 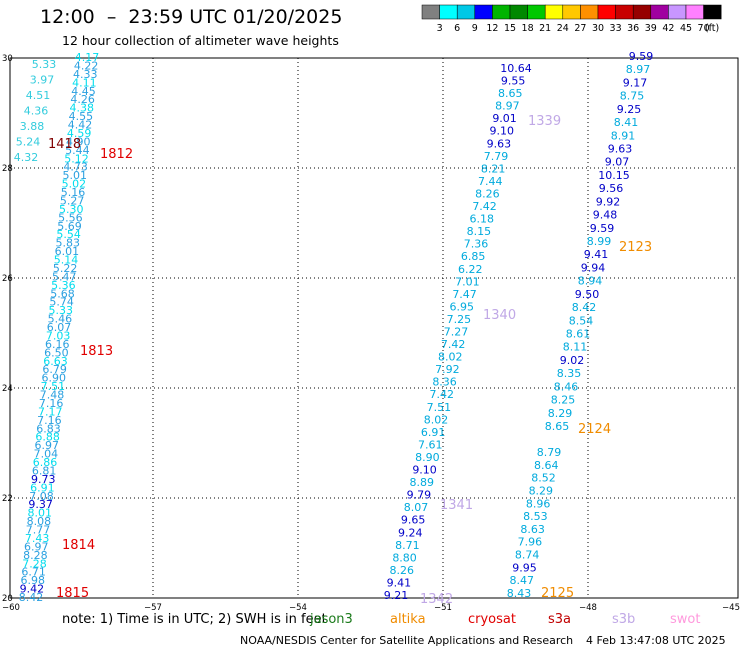 What do you see at coordinates (424, 470) in the screenshot?
I see `wave-height-value: 9.10` at bounding box center [424, 470].